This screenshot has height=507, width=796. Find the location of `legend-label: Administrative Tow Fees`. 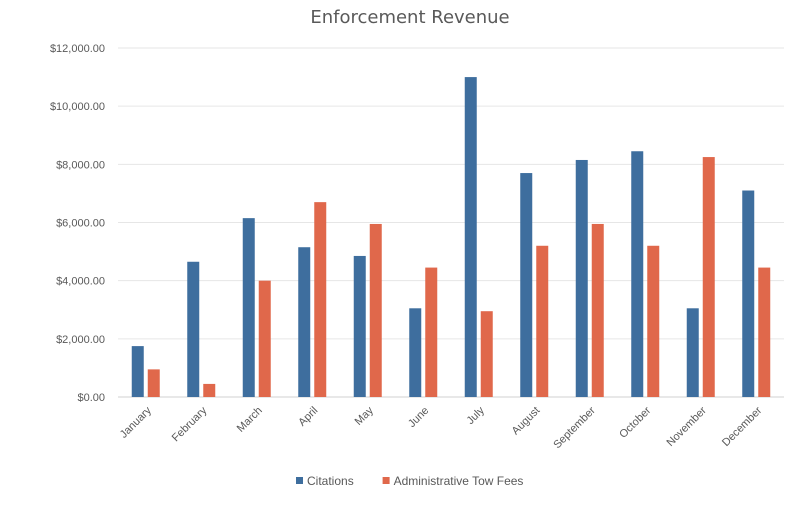

legend-label: Administrative Tow Fees is located at coordinates (459, 481).